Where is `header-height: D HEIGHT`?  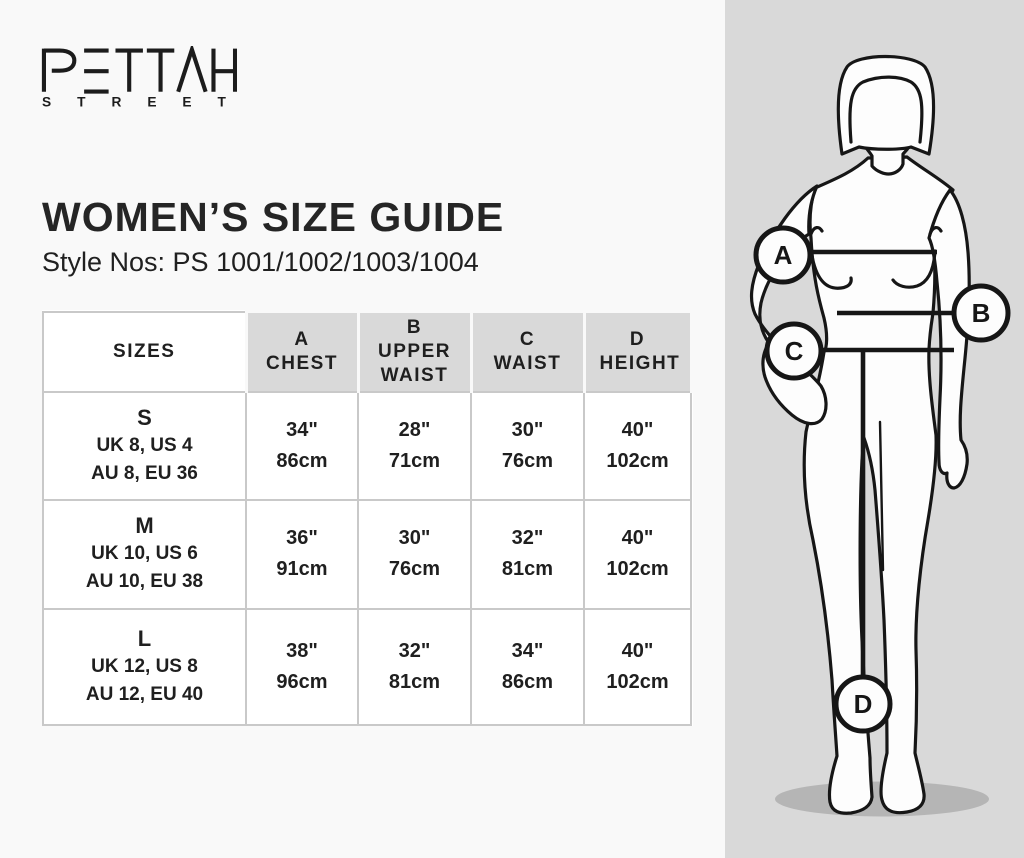 header-height: D HEIGHT is located at coordinates (637, 351).